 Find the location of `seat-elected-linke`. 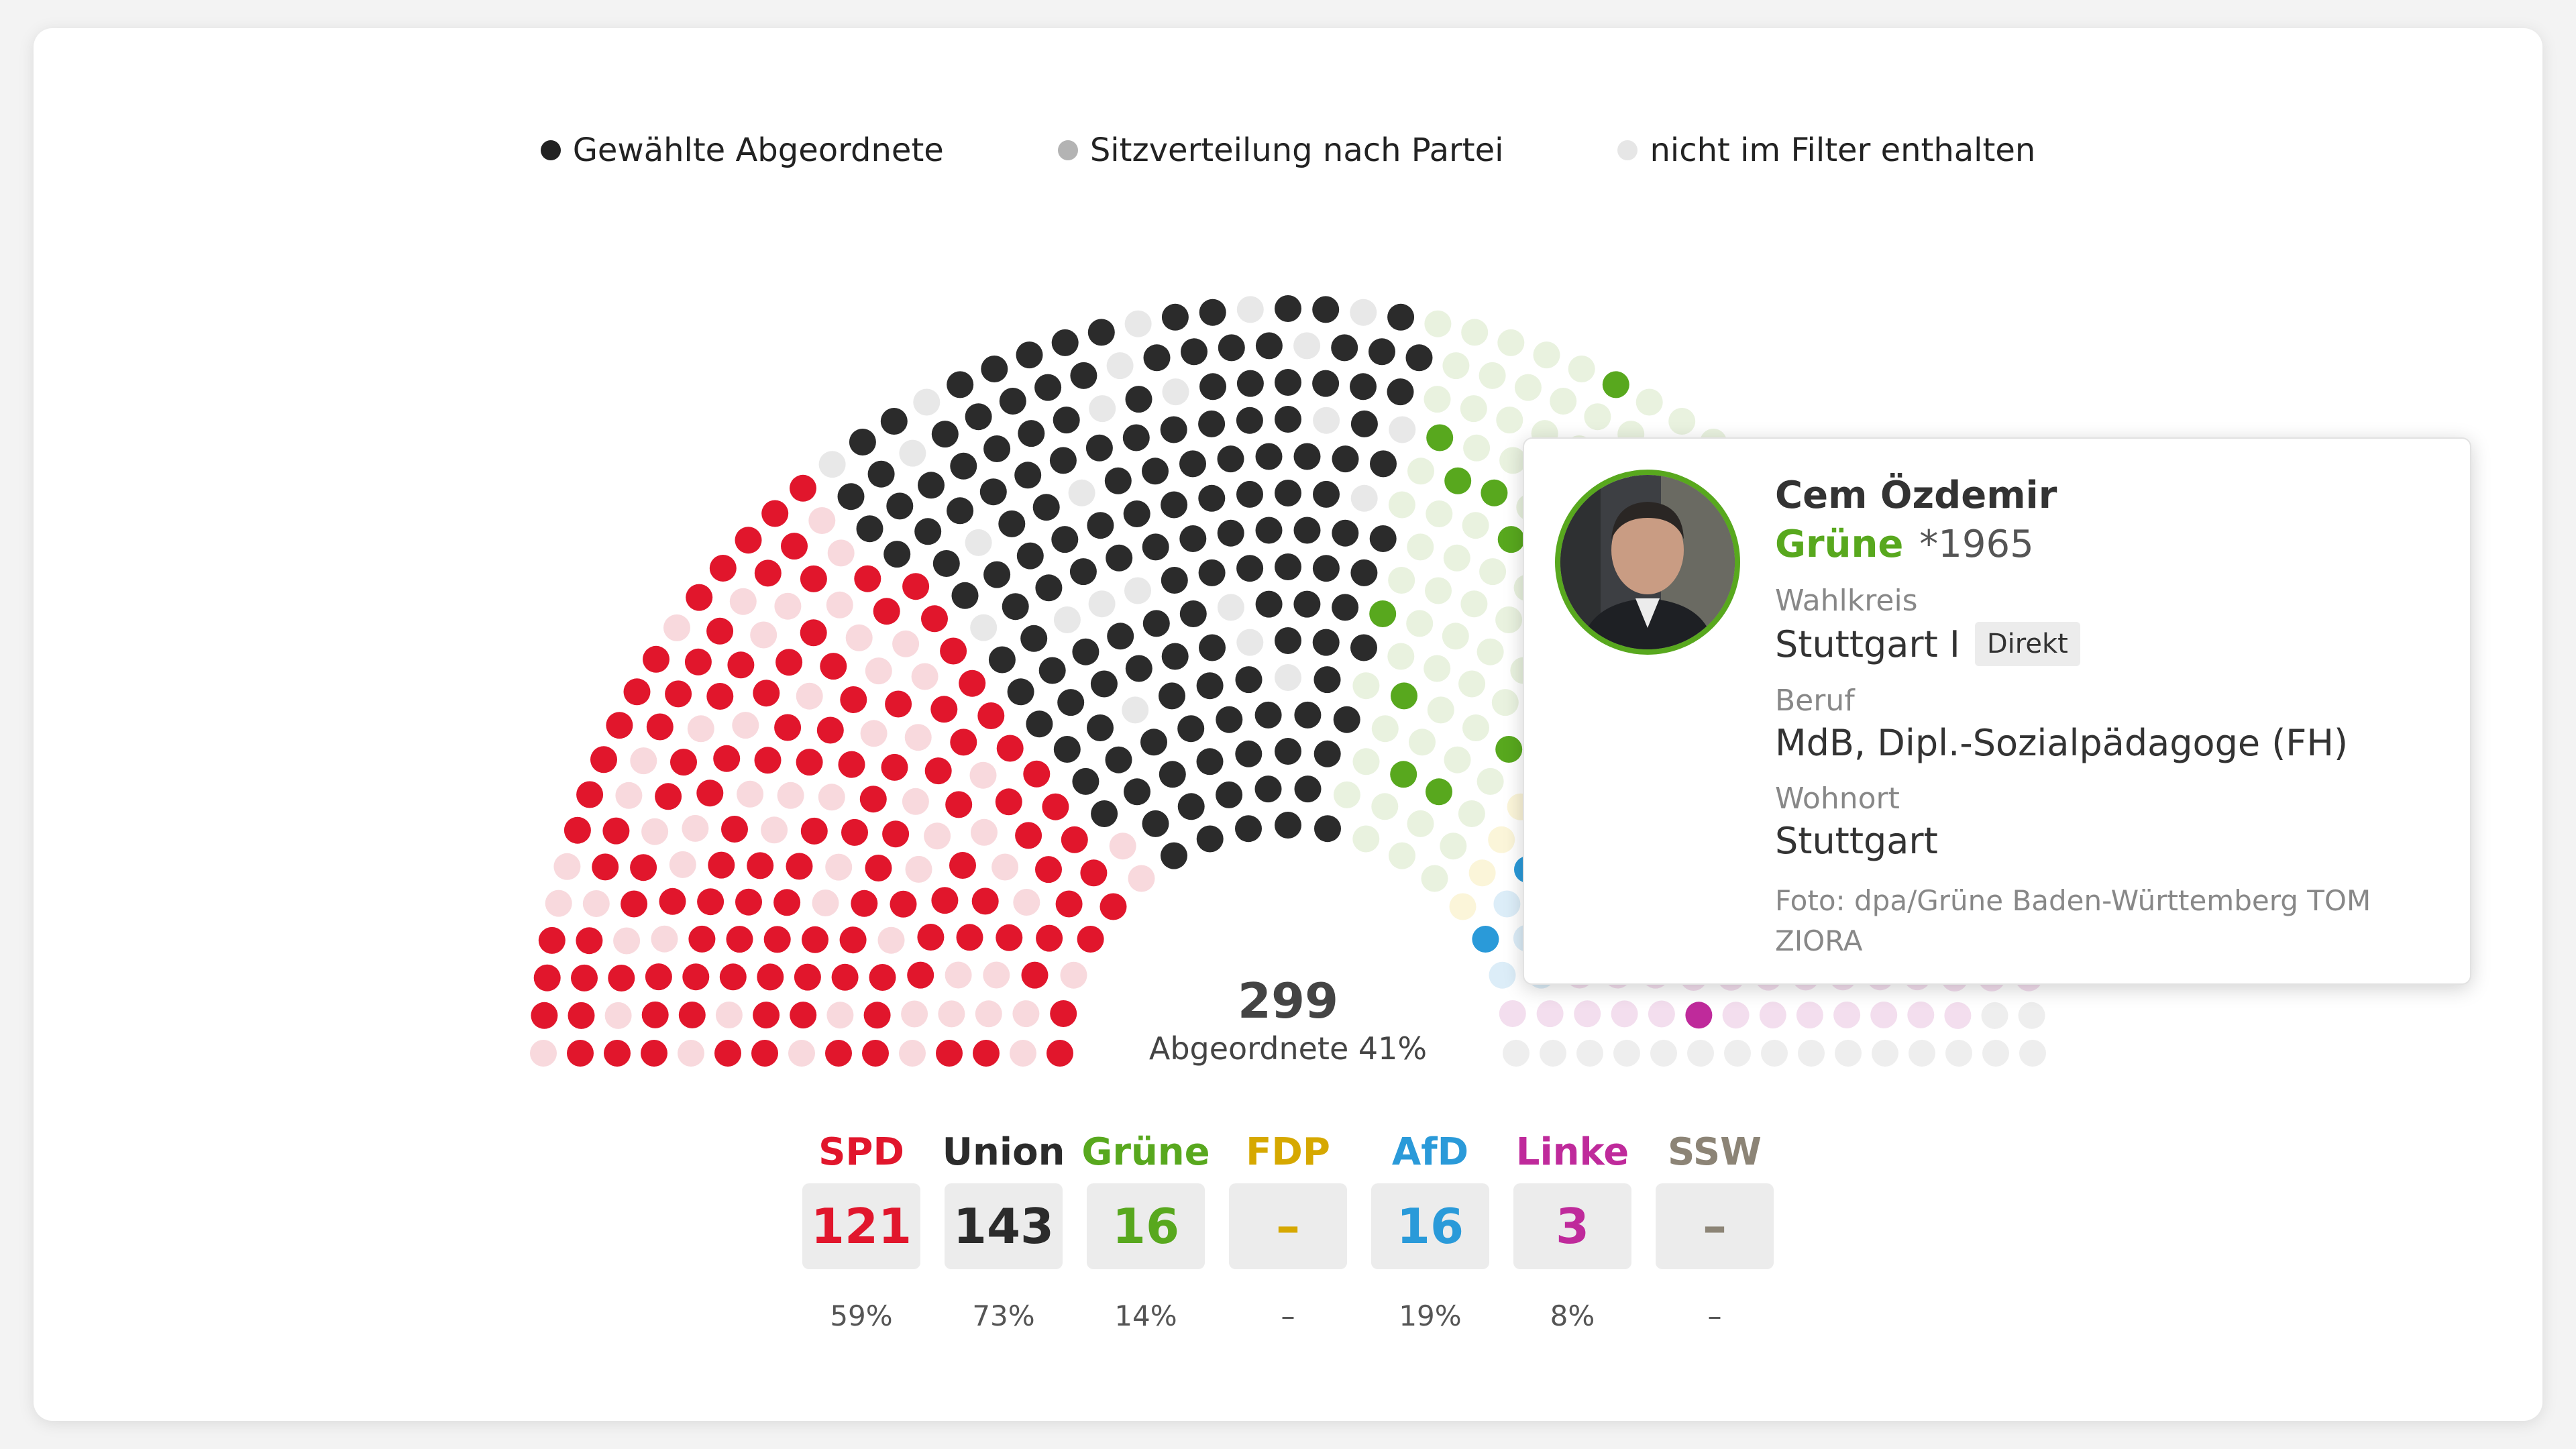

seat-elected-linke is located at coordinates (1699, 1015).